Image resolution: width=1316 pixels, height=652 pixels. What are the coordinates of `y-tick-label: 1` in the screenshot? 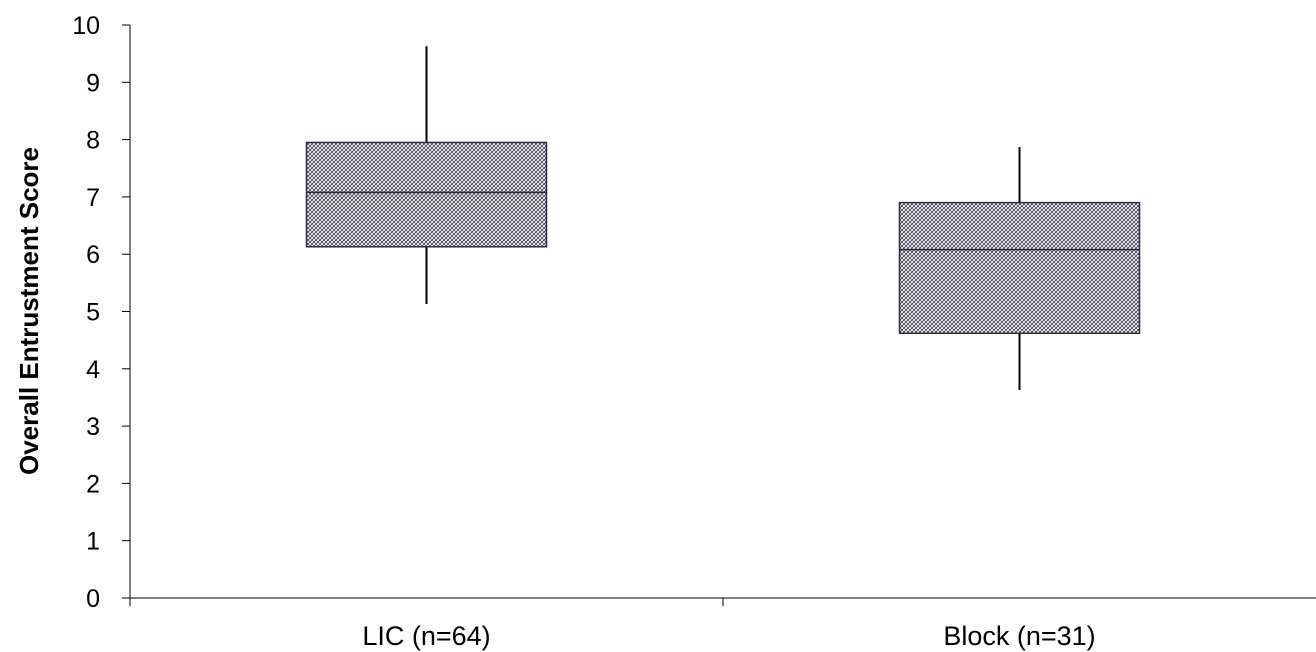 It's located at (93, 542).